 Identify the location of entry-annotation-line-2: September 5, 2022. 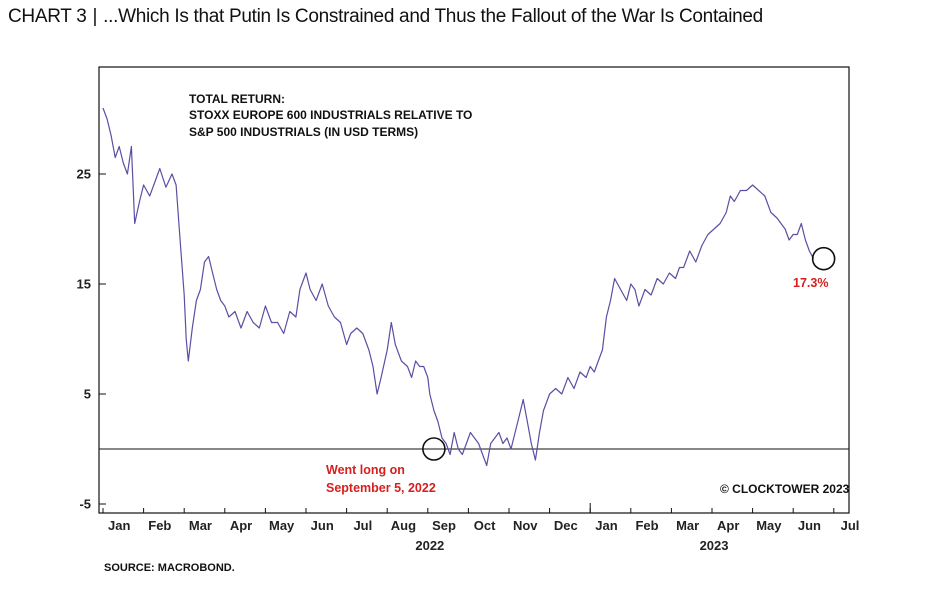
(381, 488).